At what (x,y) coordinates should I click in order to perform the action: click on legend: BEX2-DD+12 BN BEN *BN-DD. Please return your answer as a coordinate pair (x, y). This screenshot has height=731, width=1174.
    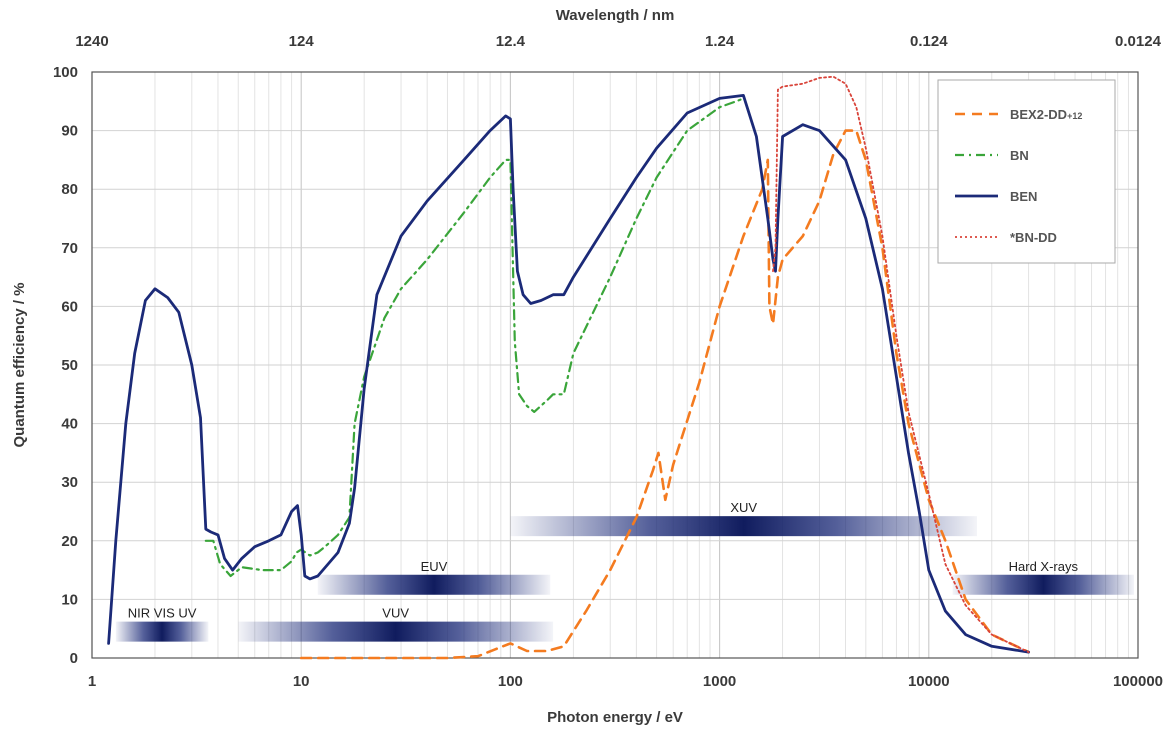
    Looking at the image, I should click on (1026, 171).